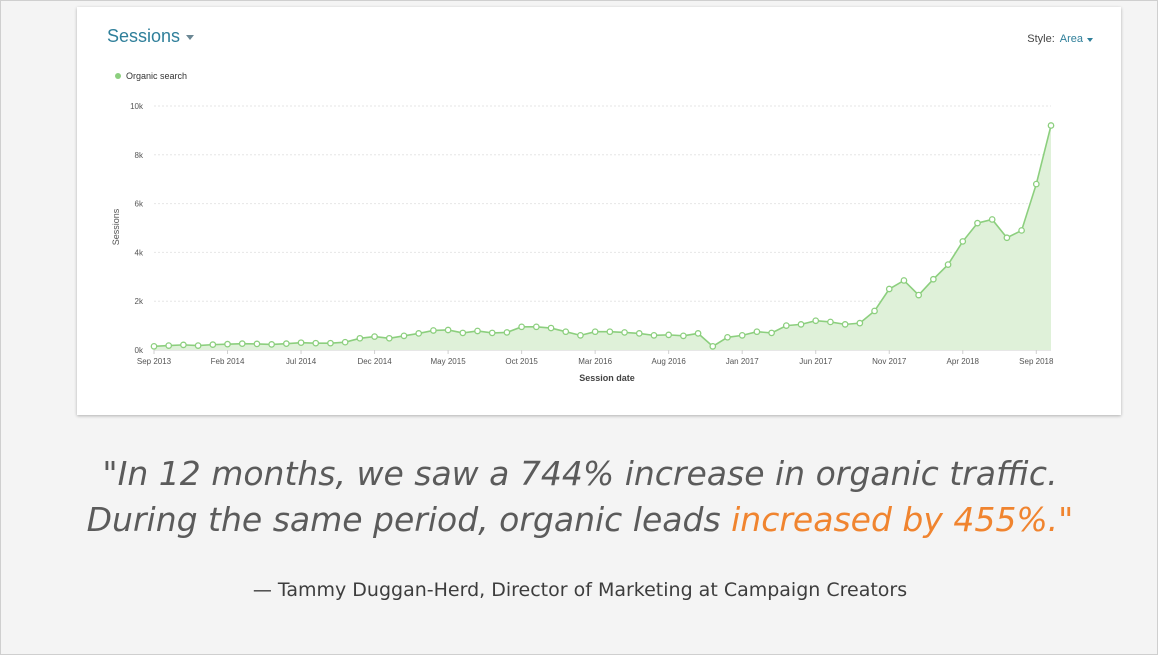  Describe the element at coordinates (607, 378) in the screenshot. I see `x-axis-label: Session date` at that location.